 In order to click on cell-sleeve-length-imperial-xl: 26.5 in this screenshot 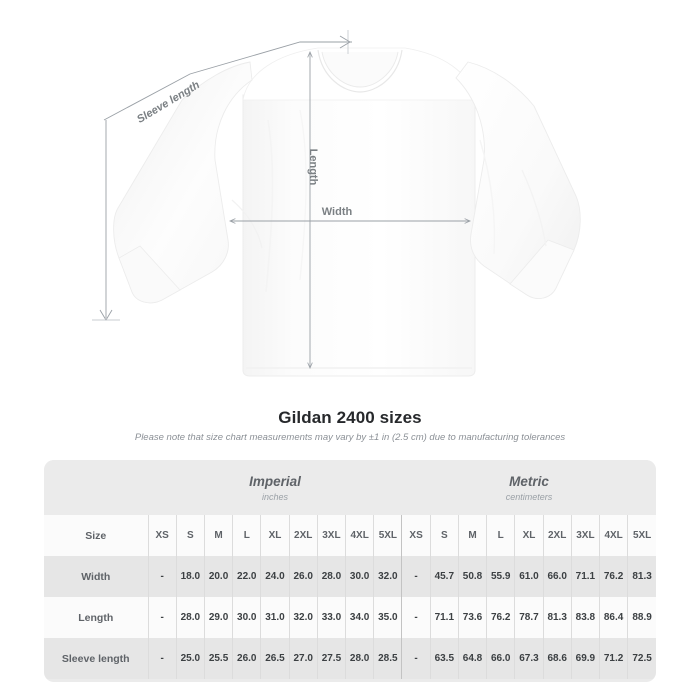, I will do `click(275, 658)`.